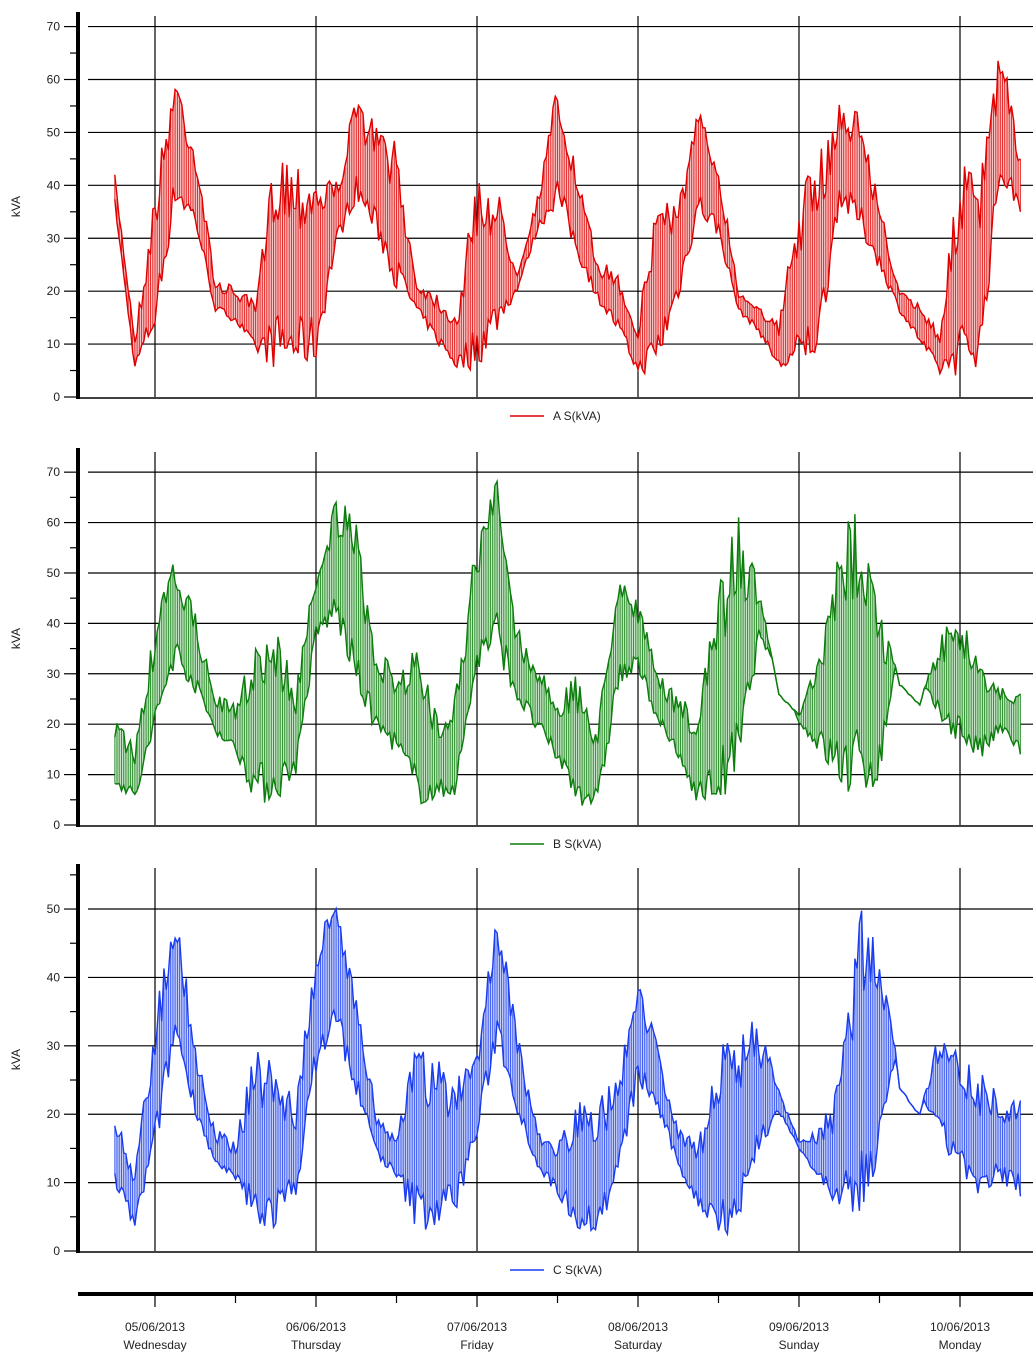 Image resolution: width=1033 pixels, height=1358 pixels. What do you see at coordinates (960, 1327) in the screenshot?
I see `time-tick-date: 10/06/2013` at bounding box center [960, 1327].